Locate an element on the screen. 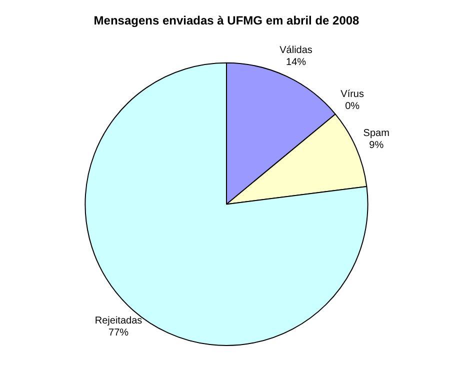 The width and height of the screenshot is (453, 376). data-label: 14% is located at coordinates (296, 62).